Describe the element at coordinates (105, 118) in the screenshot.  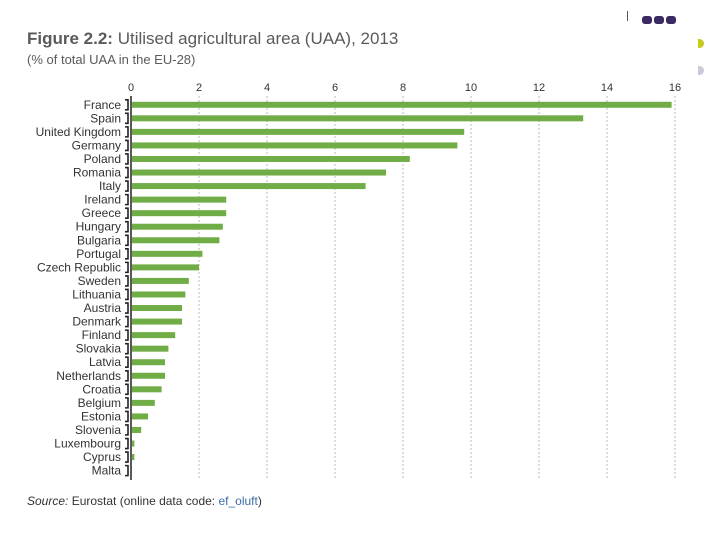
I see `category-label: Spain` at that location.